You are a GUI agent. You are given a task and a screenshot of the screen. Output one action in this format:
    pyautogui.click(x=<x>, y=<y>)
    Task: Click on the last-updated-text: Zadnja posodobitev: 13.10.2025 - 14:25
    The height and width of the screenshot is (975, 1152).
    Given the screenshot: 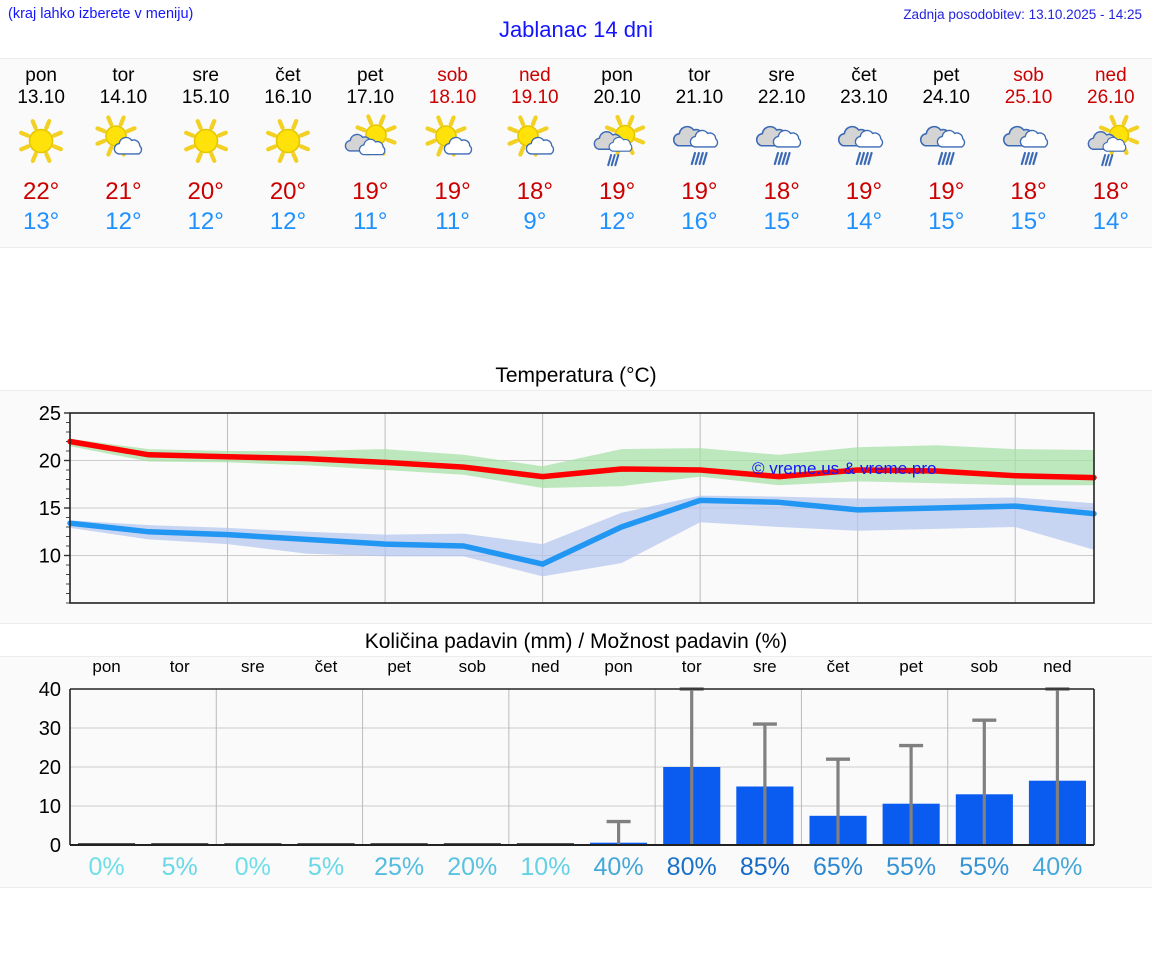 What is the action you would take?
    pyautogui.click(x=1022, y=14)
    